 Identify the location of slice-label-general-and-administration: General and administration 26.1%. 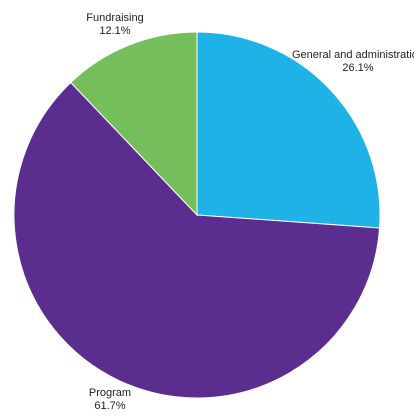
(353, 61).